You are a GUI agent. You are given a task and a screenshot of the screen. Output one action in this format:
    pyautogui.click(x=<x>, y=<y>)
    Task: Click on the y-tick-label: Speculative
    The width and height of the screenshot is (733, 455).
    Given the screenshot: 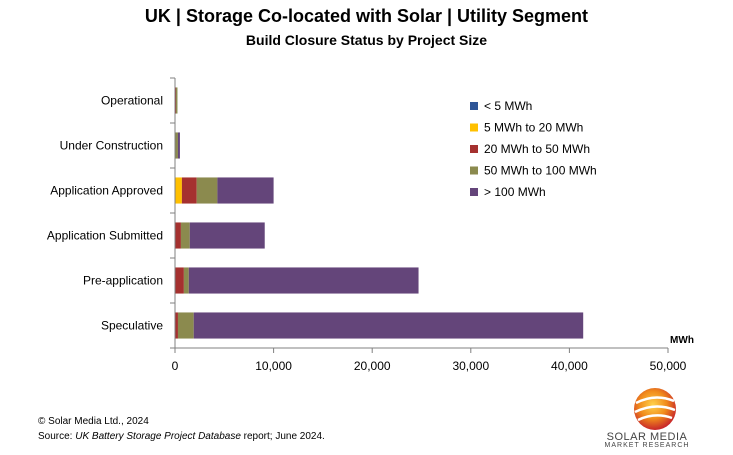 What is the action you would take?
    pyautogui.click(x=132, y=326)
    